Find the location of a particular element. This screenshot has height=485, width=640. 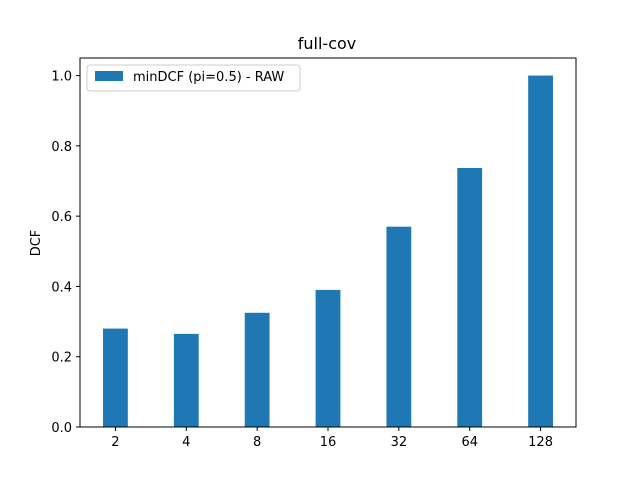

legend: minDCF (pi=0.5) - RAW is located at coordinates (193, 78).